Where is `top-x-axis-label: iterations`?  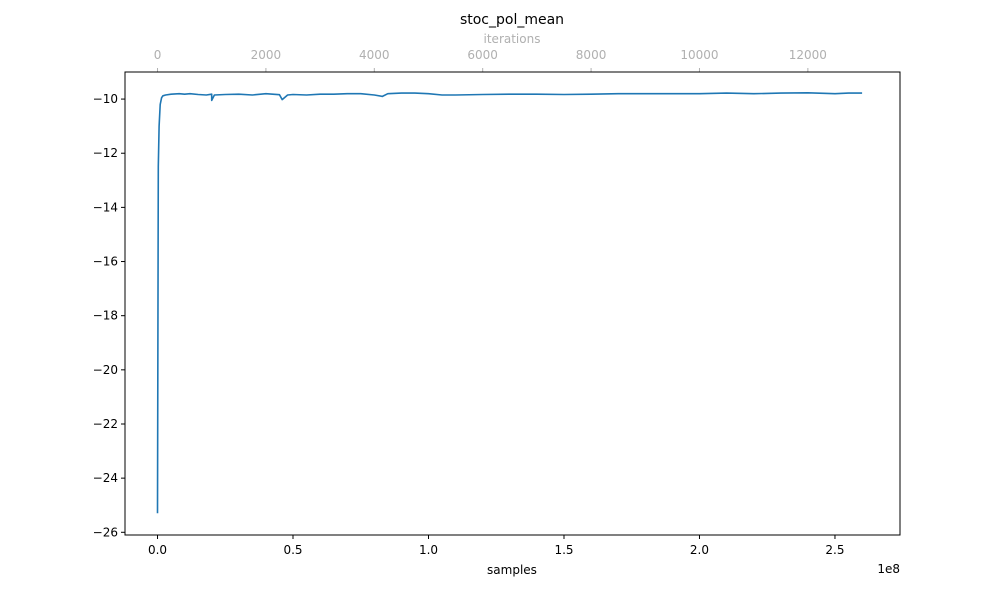
top-x-axis-label: iterations is located at coordinates (512, 39).